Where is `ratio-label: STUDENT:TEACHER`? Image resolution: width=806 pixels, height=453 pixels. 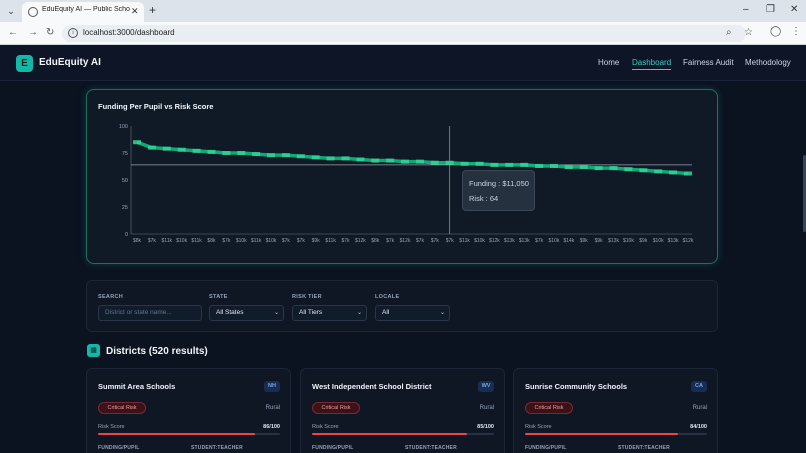 ratio-label: STUDENT:TEACHER is located at coordinates (217, 448).